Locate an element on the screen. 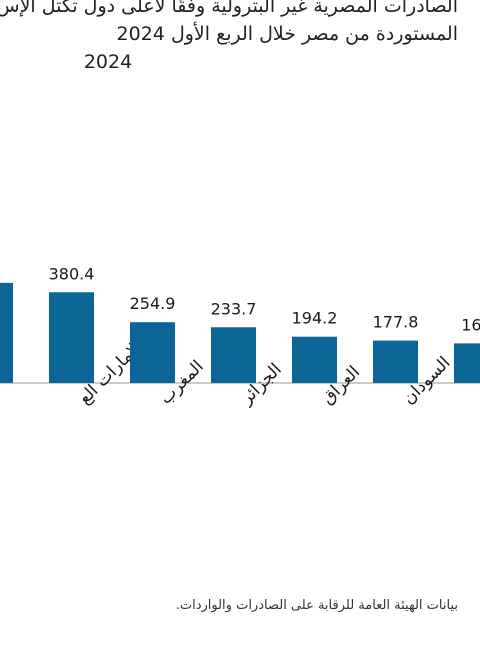  value-label-5: 177.8 is located at coordinates (396, 322).